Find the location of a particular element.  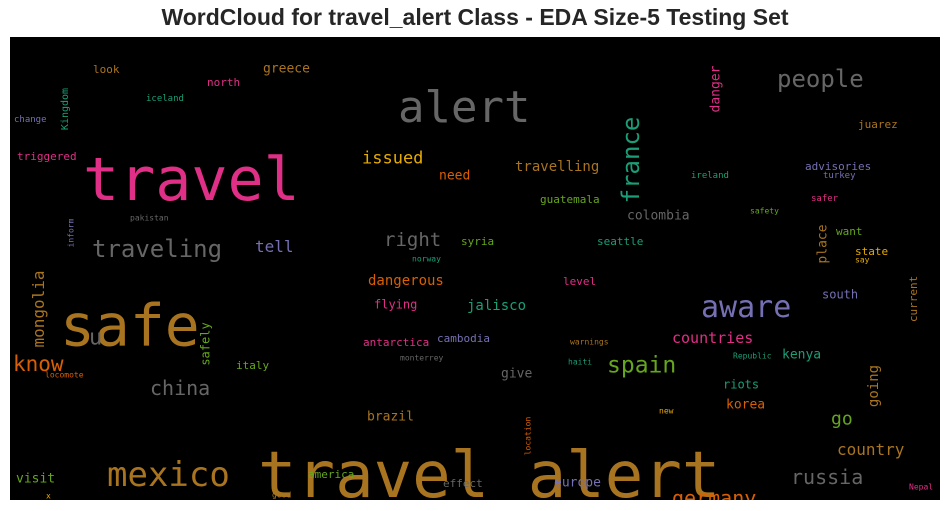

word-right: right is located at coordinates (412, 240).